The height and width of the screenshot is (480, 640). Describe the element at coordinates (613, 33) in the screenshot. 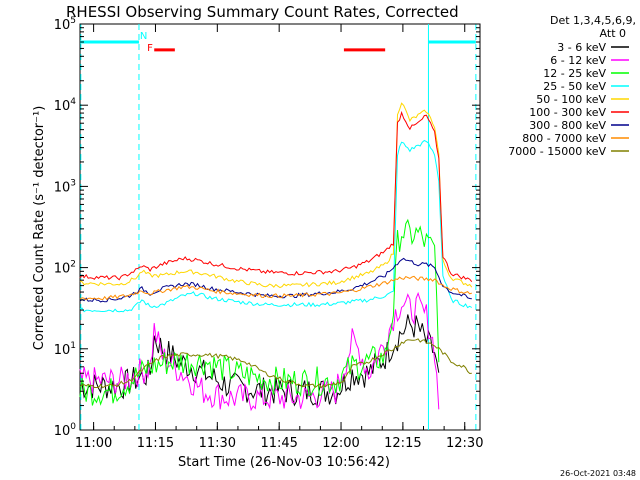

I see `legend-header-line-2: Att 0` at that location.